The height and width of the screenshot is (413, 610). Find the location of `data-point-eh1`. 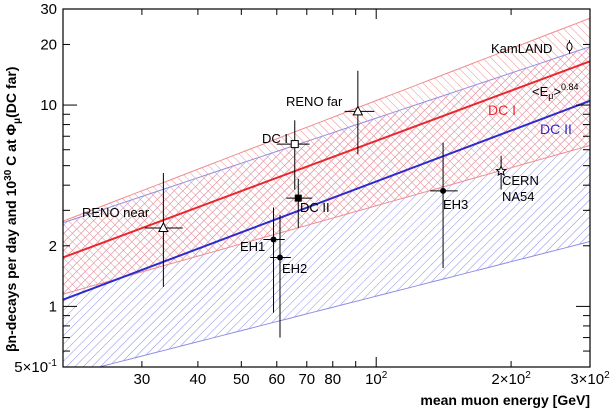

data-point-eh1 is located at coordinates (274, 260).